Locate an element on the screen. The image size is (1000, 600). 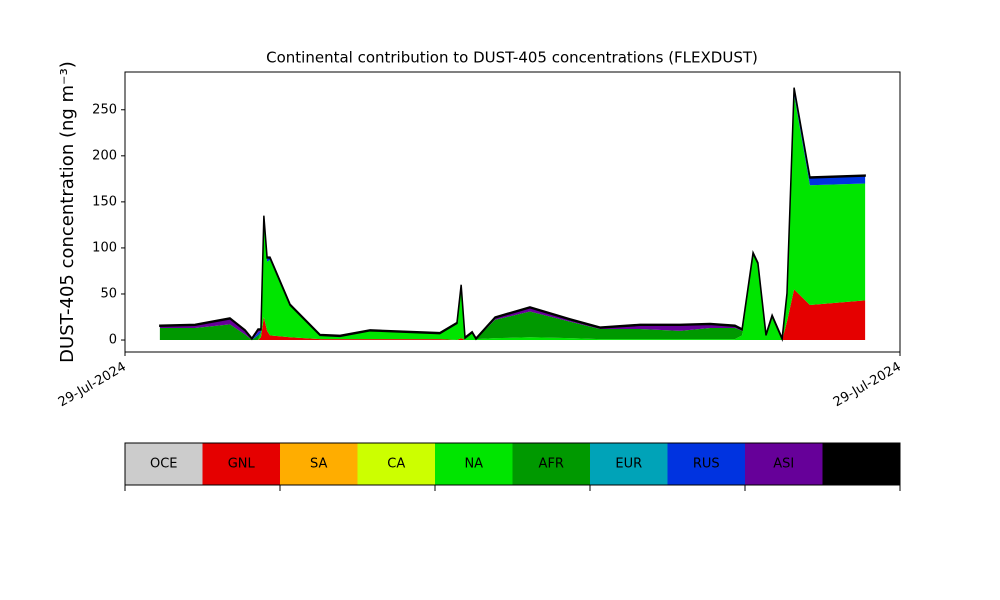
legend-label: NA is located at coordinates (473, 464).